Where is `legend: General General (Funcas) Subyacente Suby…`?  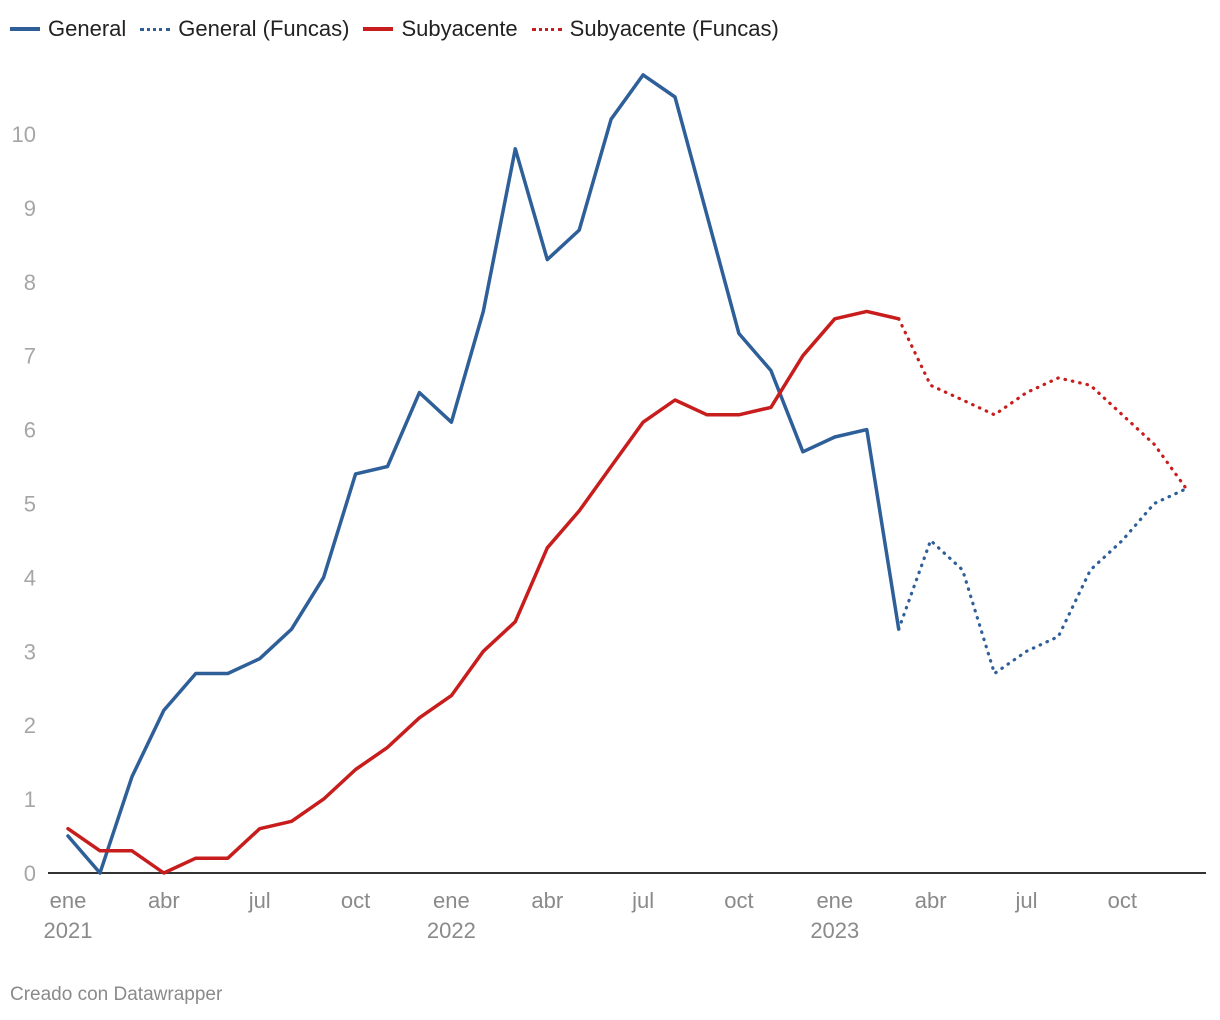 legend: General General (Funcas) Subyacente Suby… is located at coordinates (401, 29).